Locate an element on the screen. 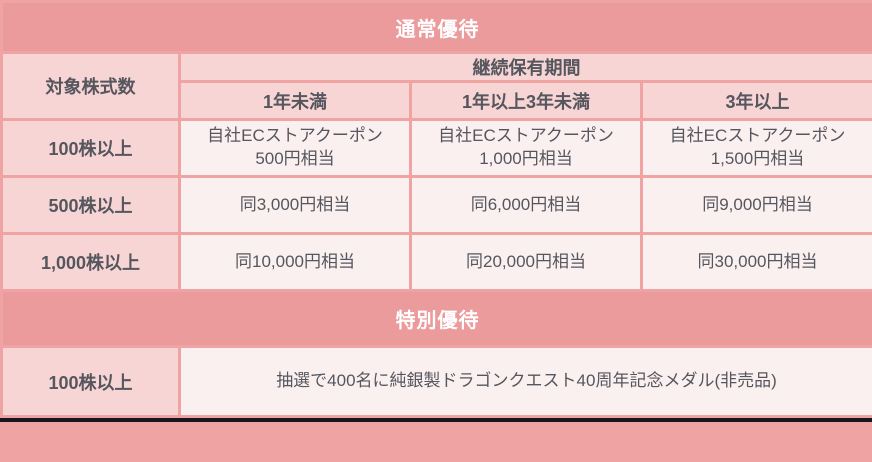 The image size is (872, 462). benefit-value: 同20,000円相当 is located at coordinates (526, 262).